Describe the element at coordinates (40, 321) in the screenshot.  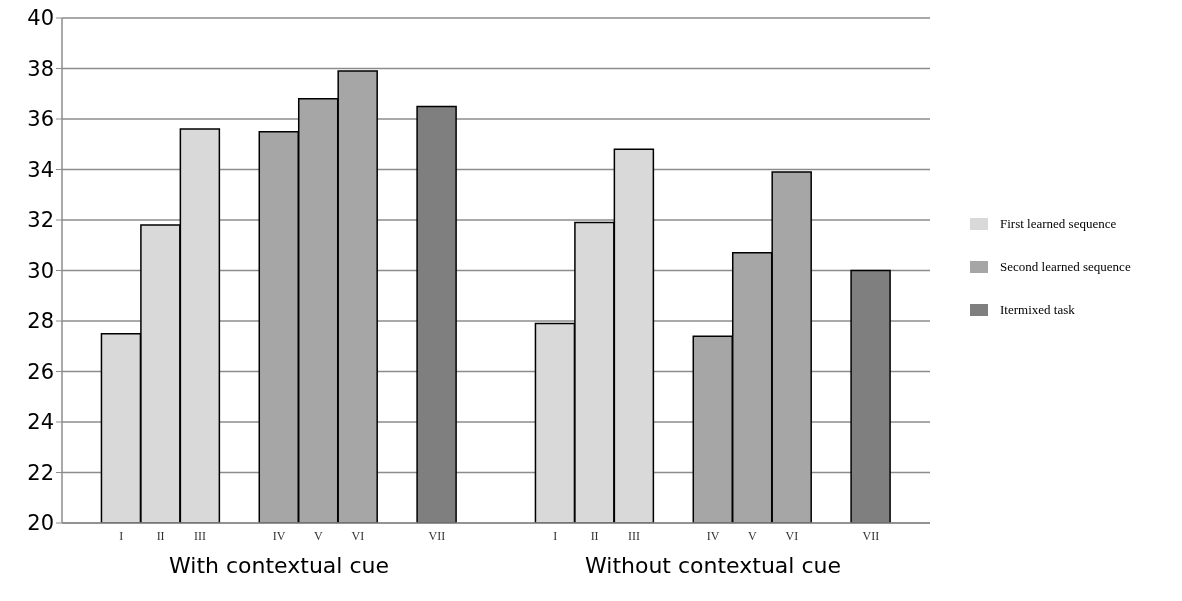
I see `y-tick-label: 28` at that location.